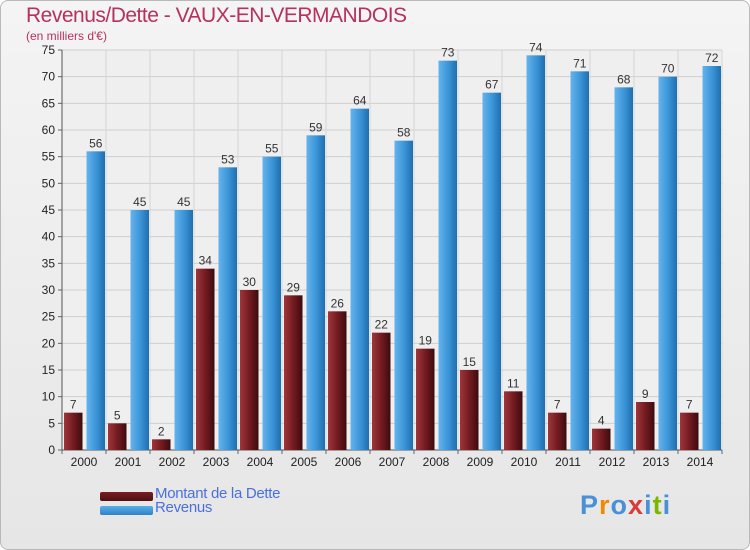  What do you see at coordinates (271, 303) in the screenshot?
I see `bar-revenus-2004` at bounding box center [271, 303].